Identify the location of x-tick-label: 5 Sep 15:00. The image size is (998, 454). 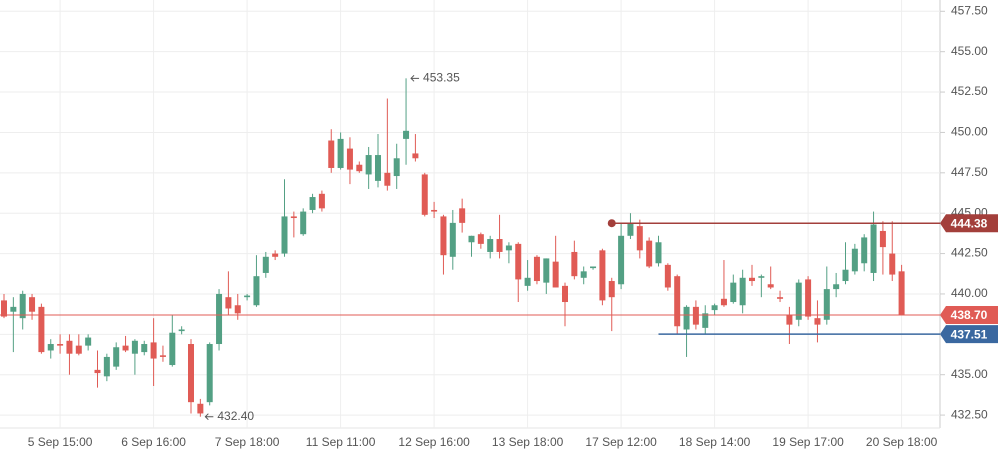
(60, 442).